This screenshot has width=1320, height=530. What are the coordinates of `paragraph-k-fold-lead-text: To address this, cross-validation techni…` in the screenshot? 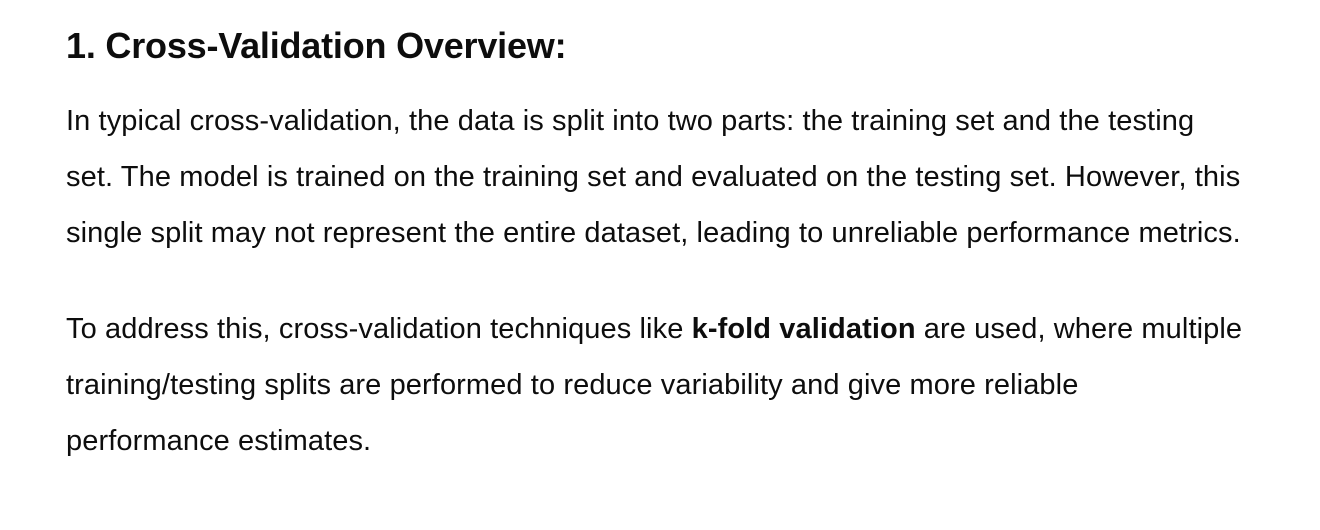 It's located at (379, 329).